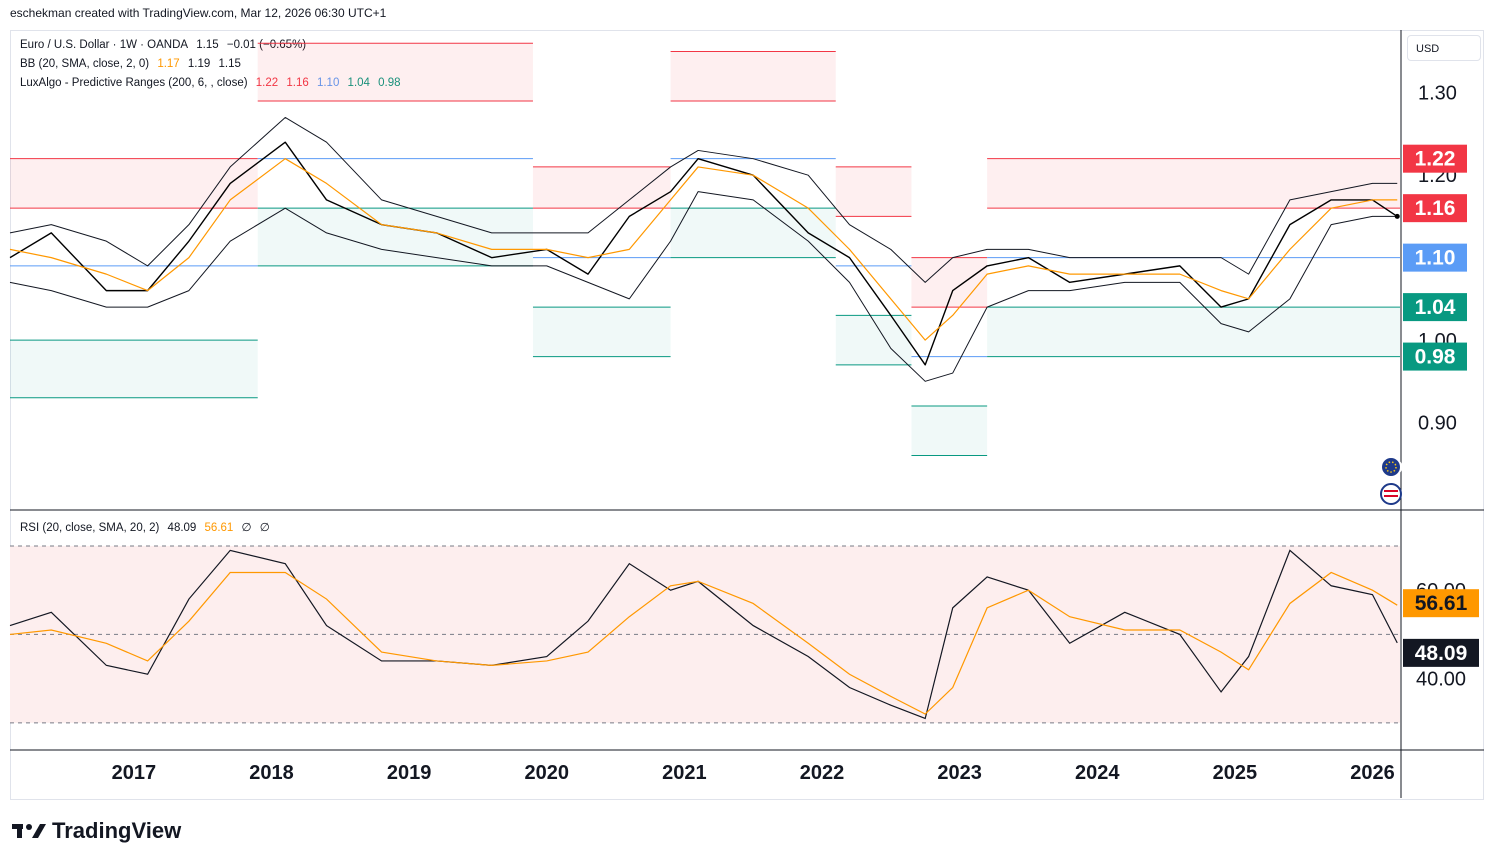 The width and height of the screenshot is (1495, 865). What do you see at coordinates (684, 773) in the screenshot?
I see `time-tick-2021: 2021` at bounding box center [684, 773].